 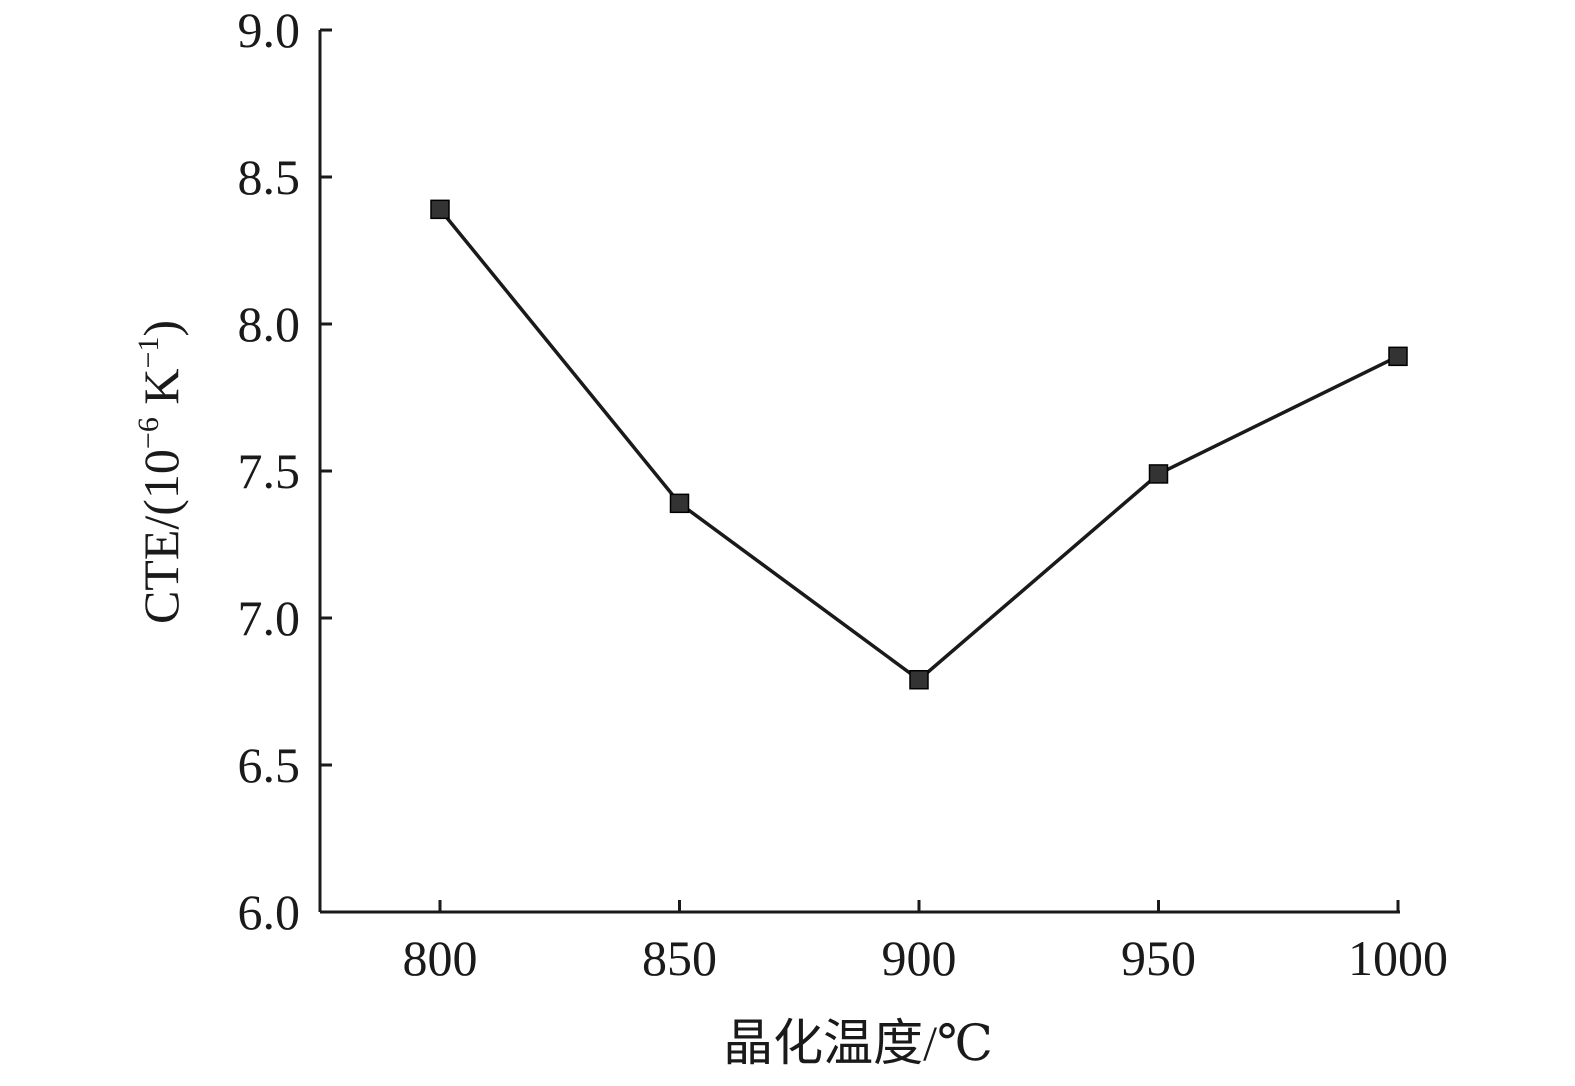 What do you see at coordinates (269, 618) in the screenshot?
I see `y-tick-label: 7.0` at bounding box center [269, 618].